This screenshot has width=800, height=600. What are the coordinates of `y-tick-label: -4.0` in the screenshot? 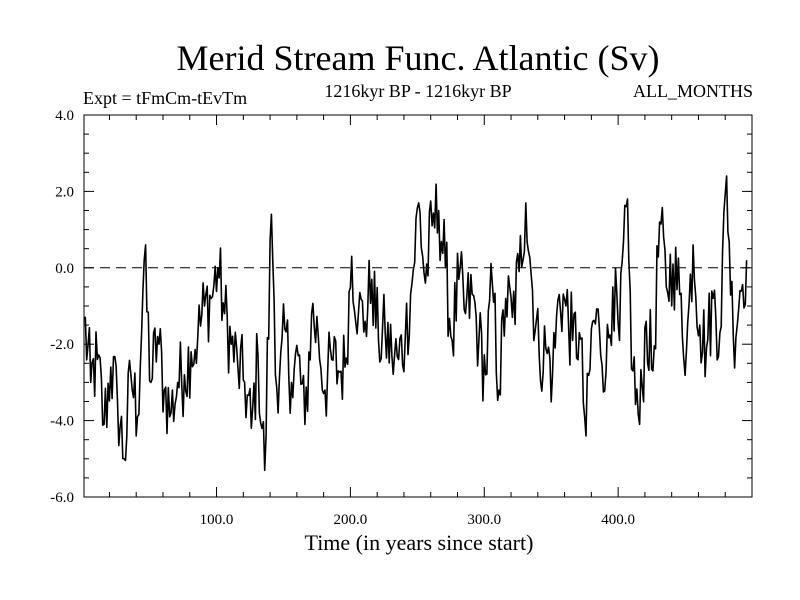 It's located at (62, 422).